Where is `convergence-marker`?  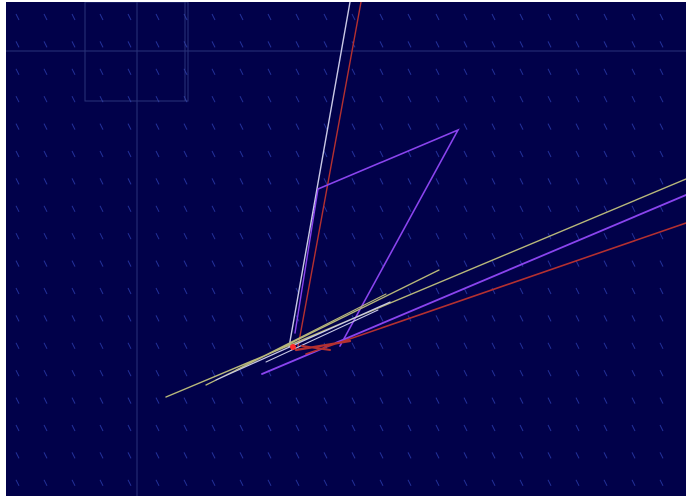
convergence-marker is located at coordinates (293, 347).